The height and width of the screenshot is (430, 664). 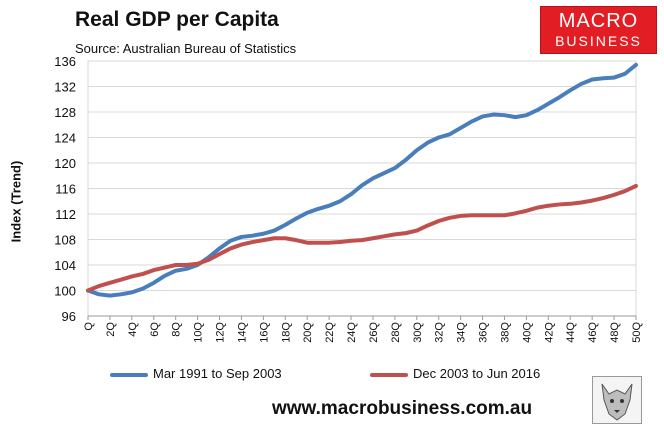 What do you see at coordinates (615, 332) in the screenshot?
I see `x-tick-label: 48Q` at bounding box center [615, 332].